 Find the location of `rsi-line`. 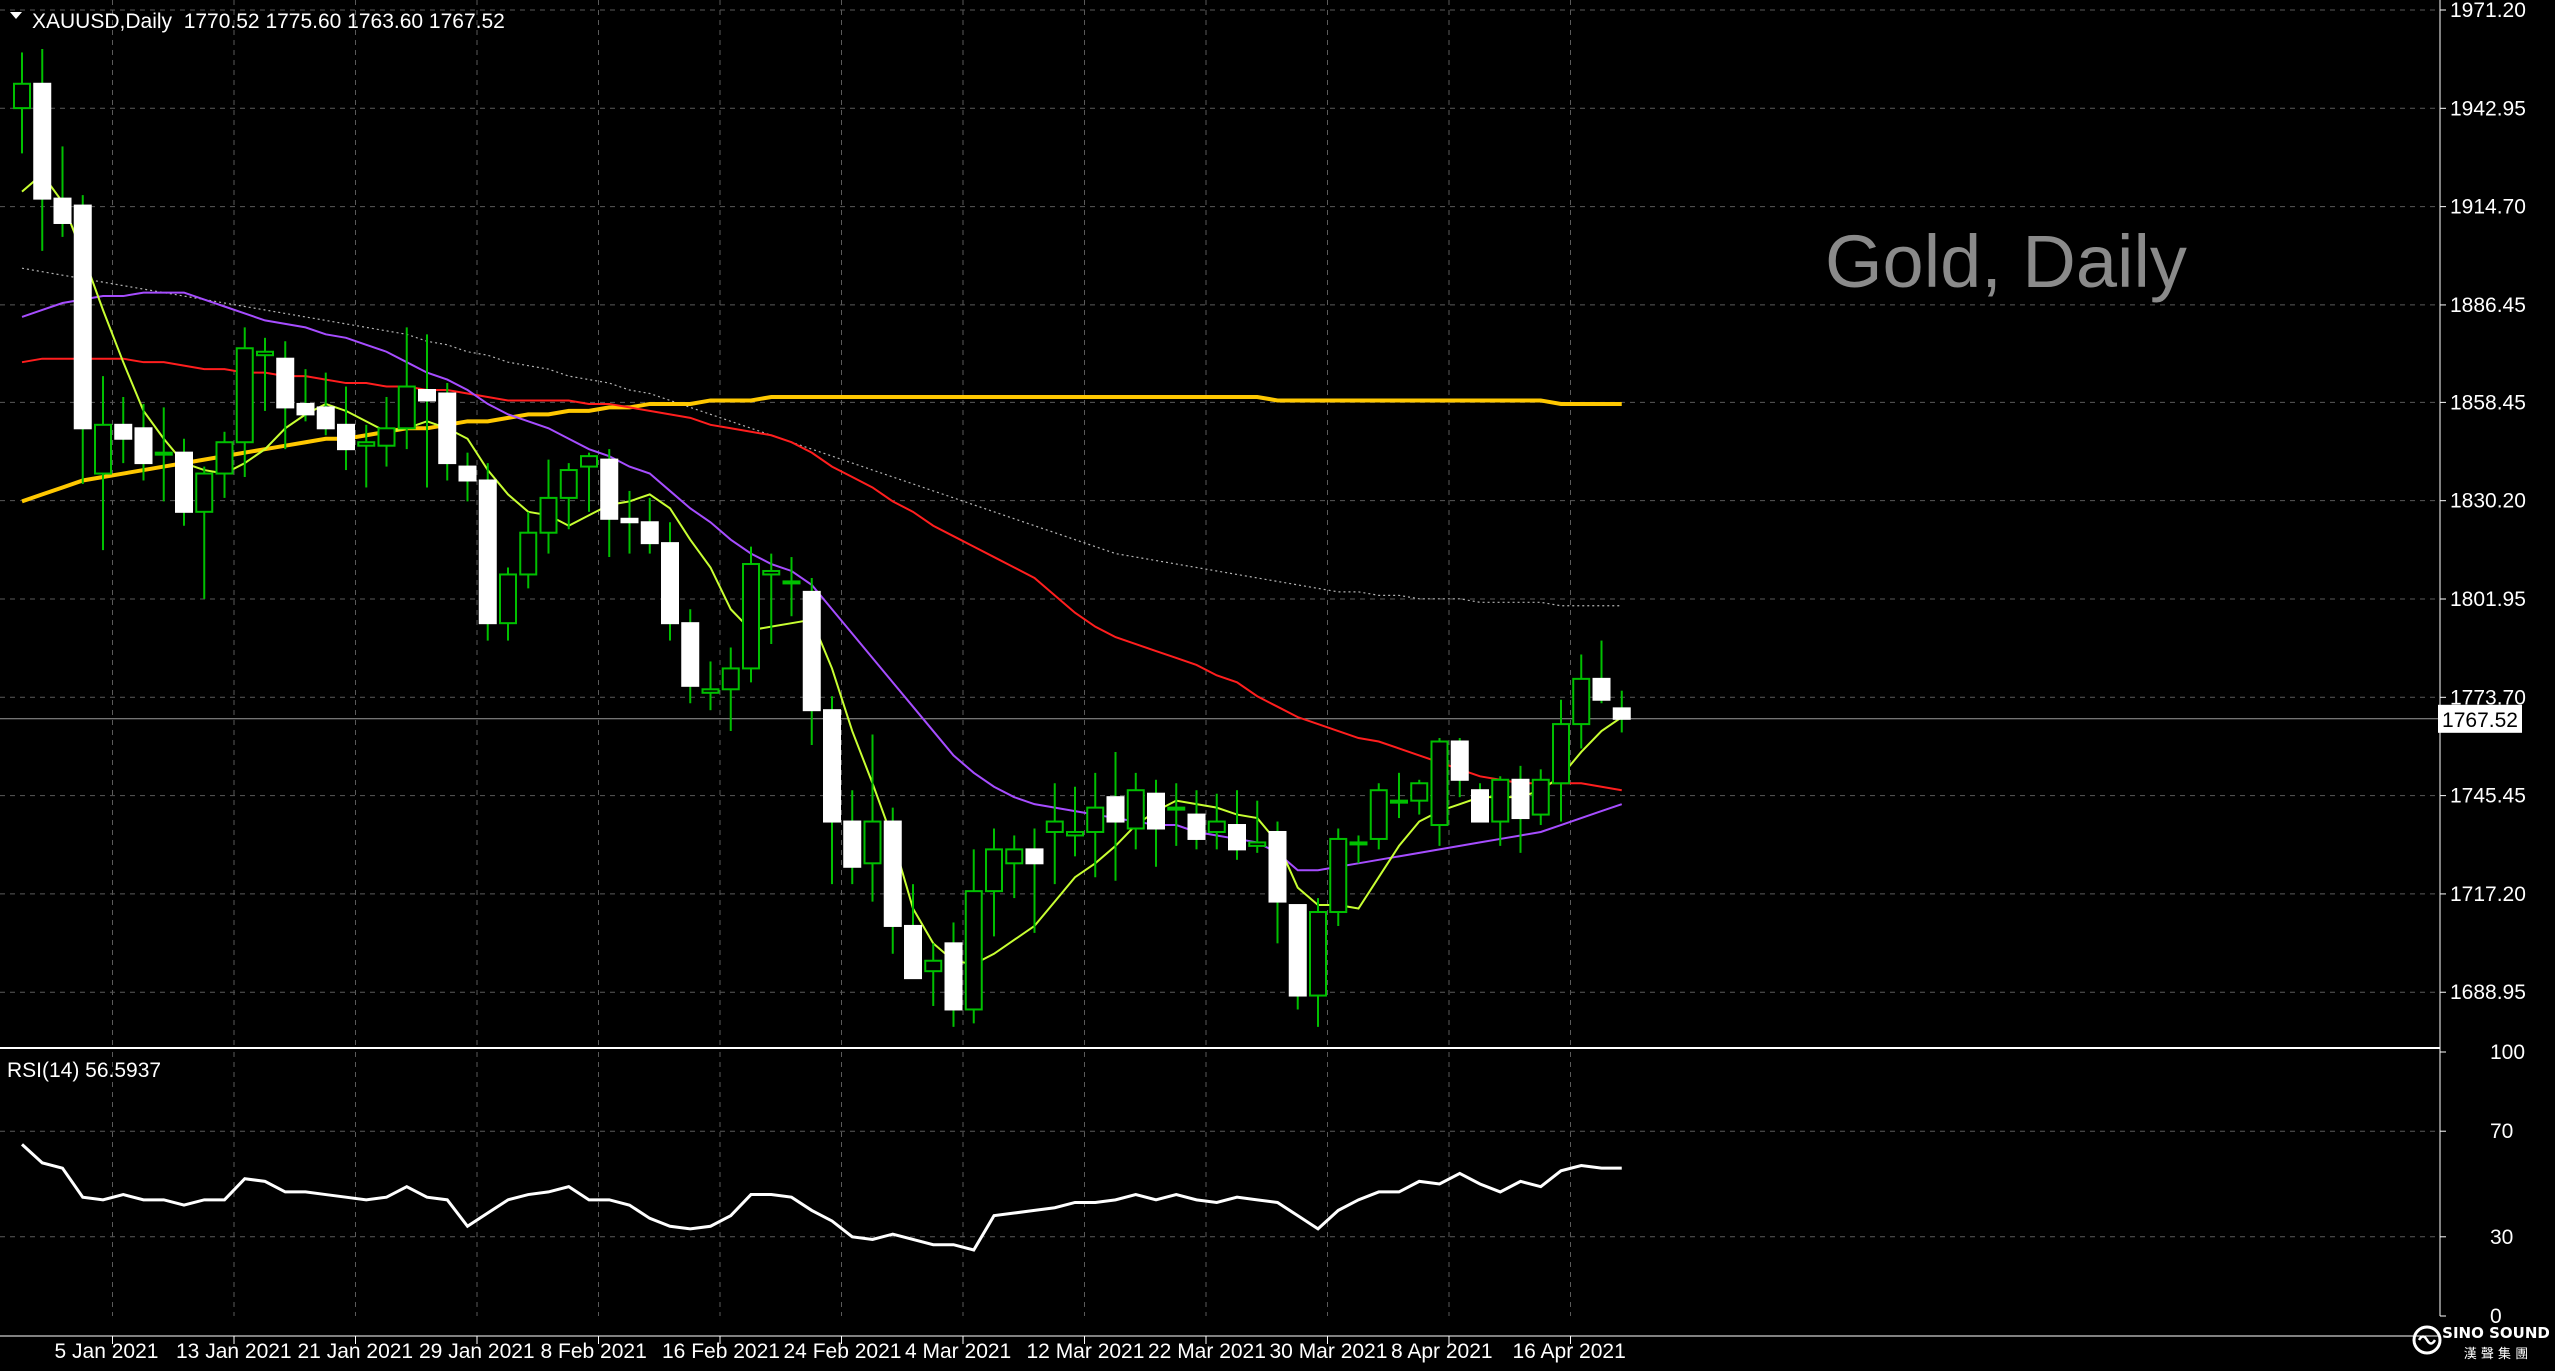

rsi-line is located at coordinates (821, 1197).